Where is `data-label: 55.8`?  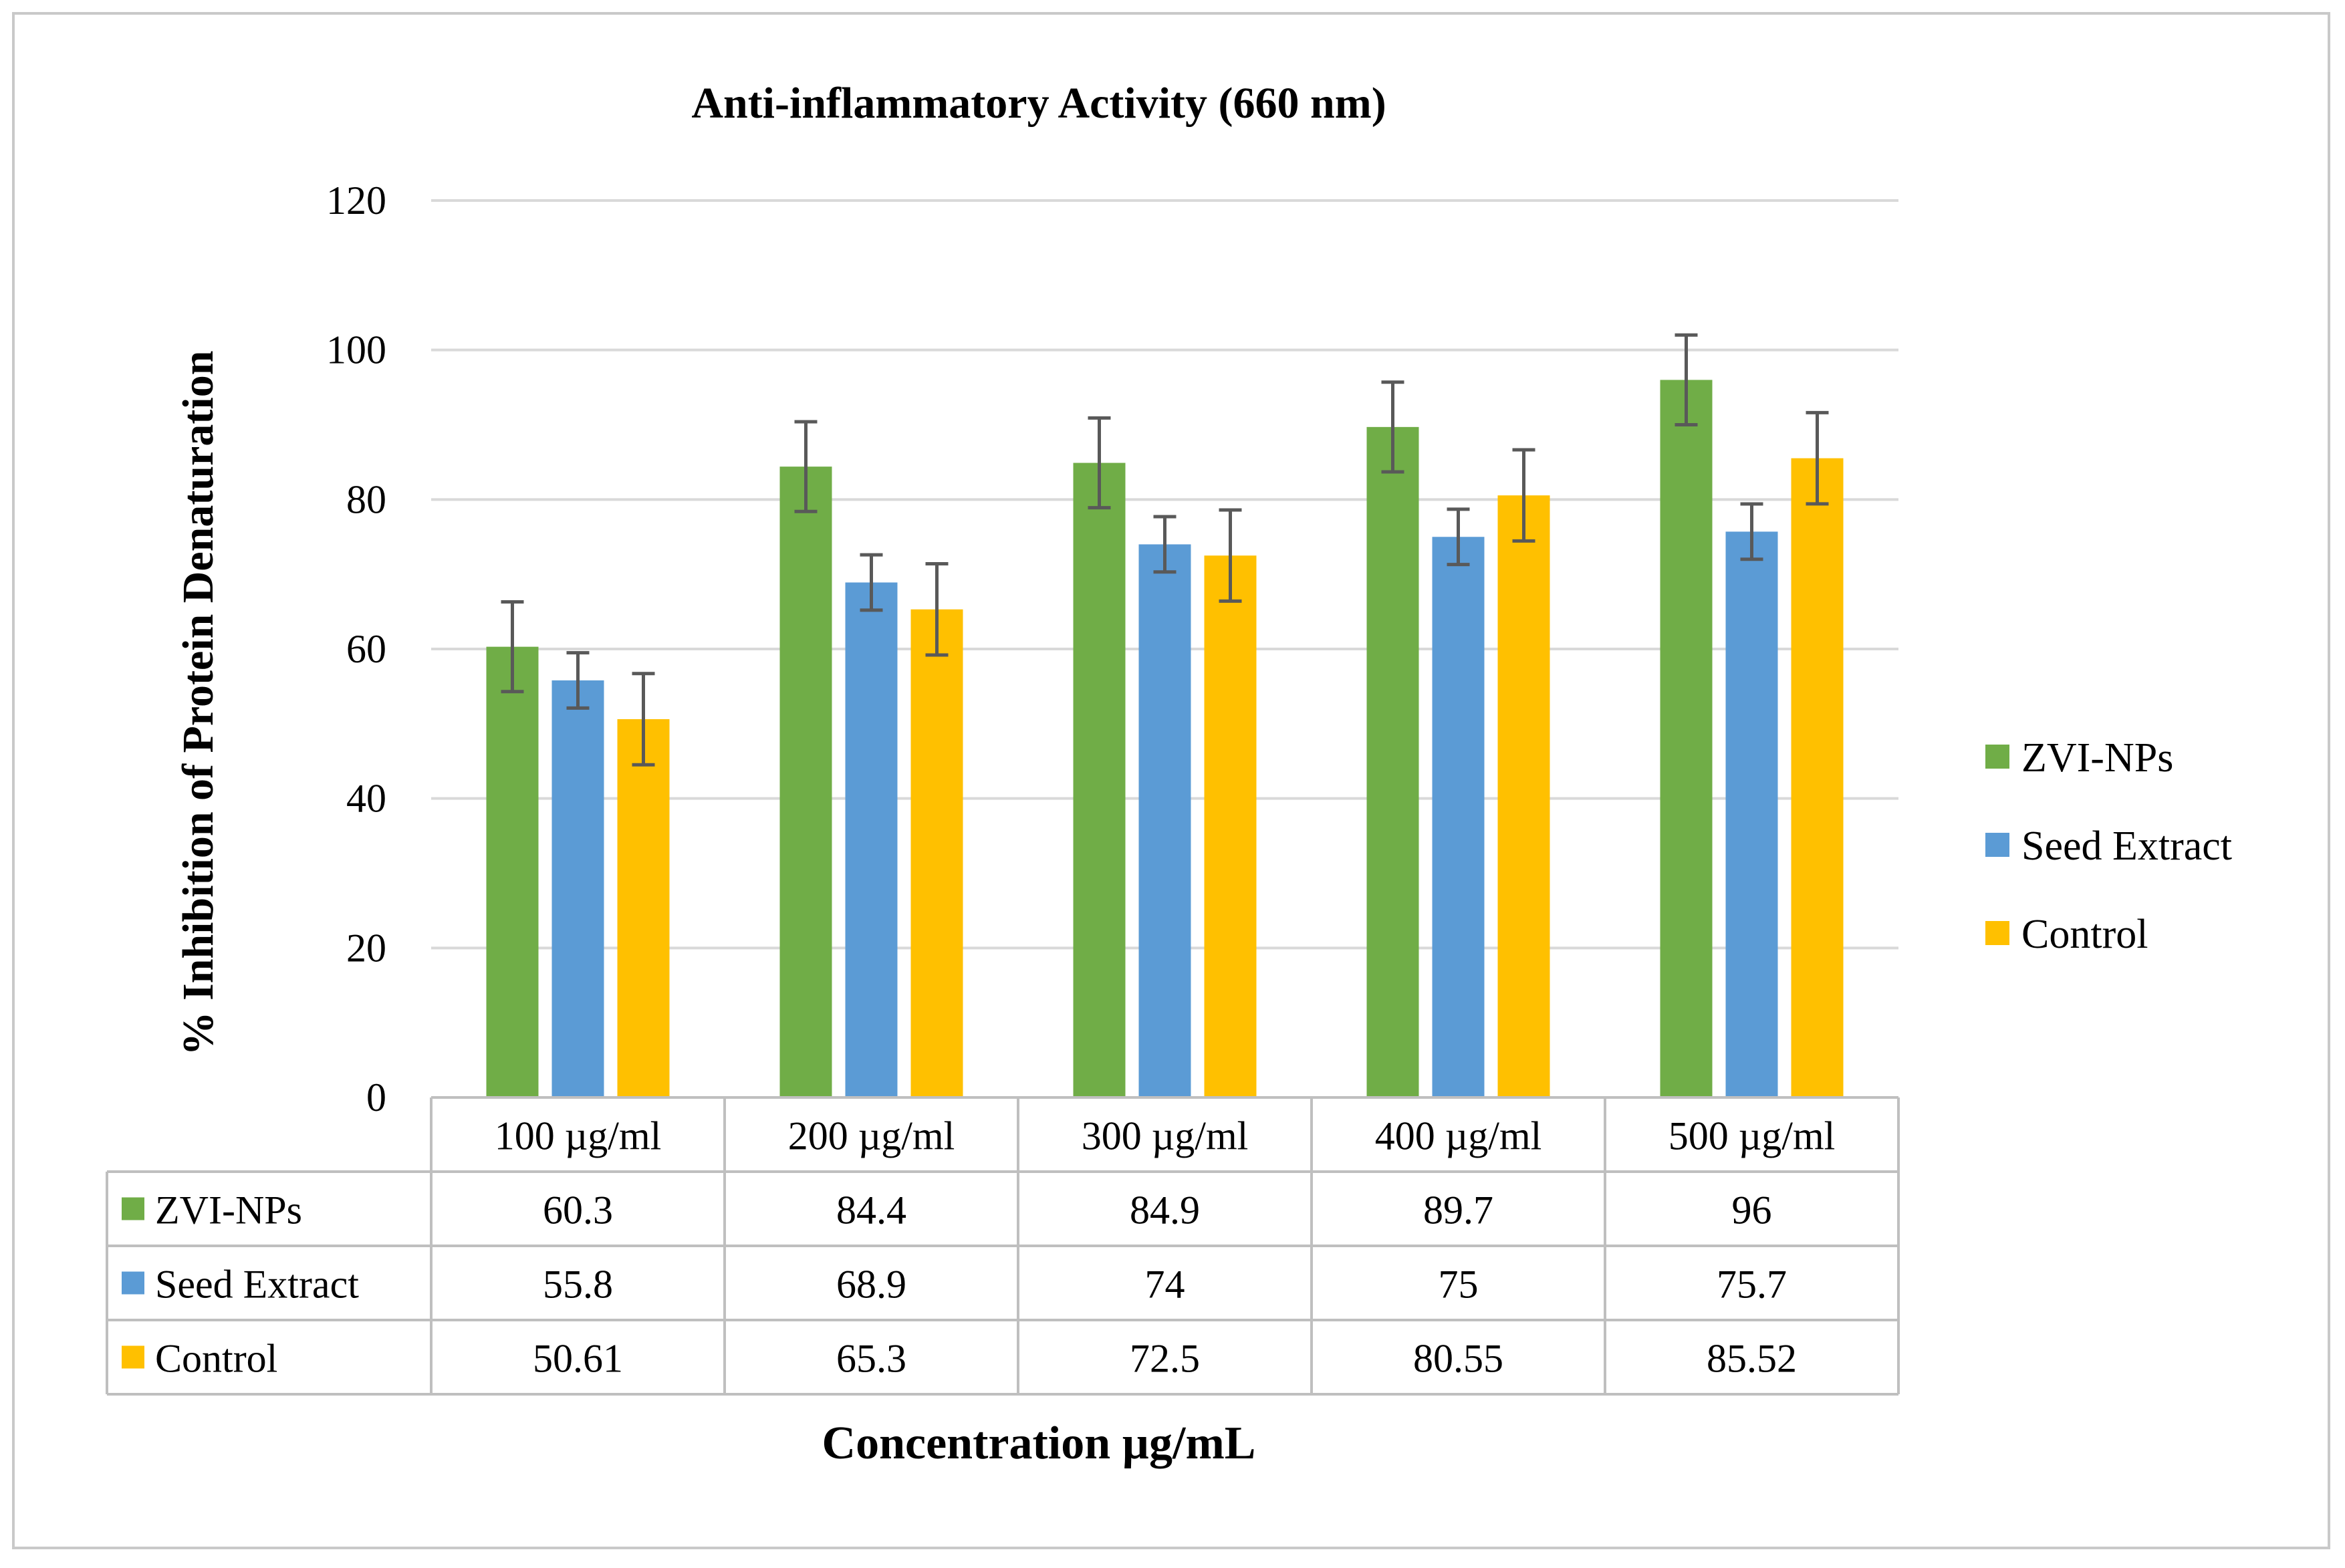 data-label: 55.8 is located at coordinates (578, 1285).